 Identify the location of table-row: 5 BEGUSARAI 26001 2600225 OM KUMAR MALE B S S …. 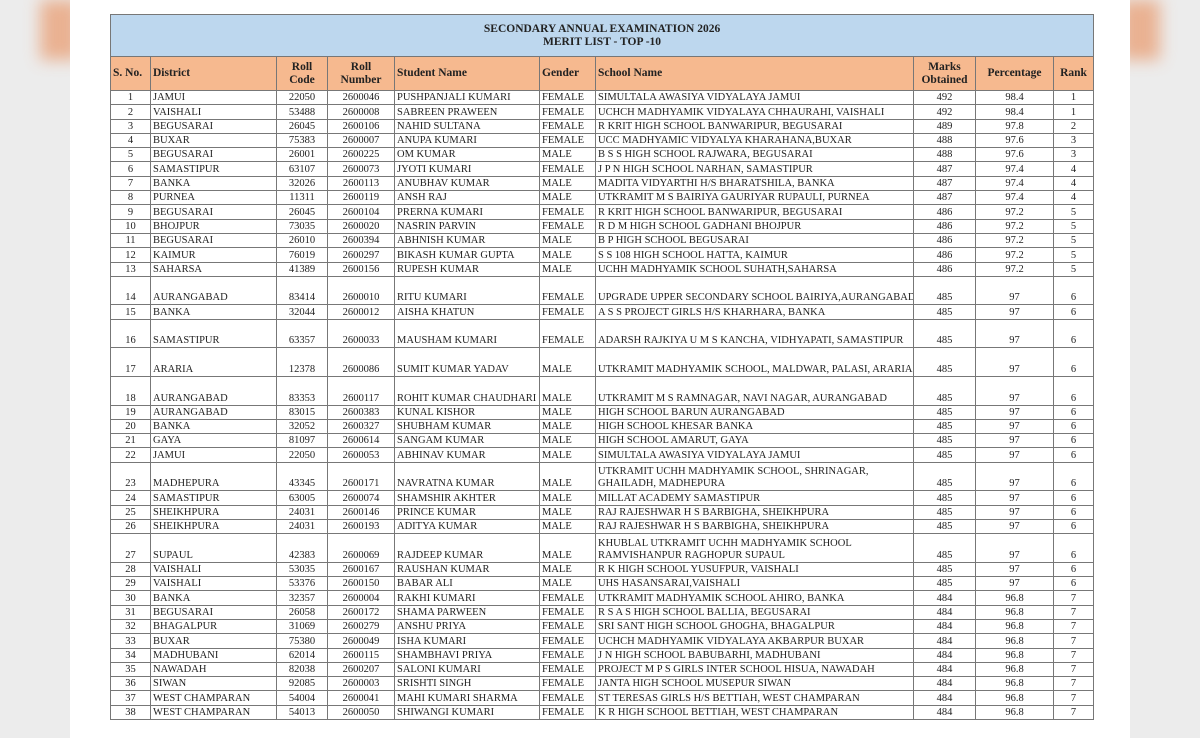
(602, 155).